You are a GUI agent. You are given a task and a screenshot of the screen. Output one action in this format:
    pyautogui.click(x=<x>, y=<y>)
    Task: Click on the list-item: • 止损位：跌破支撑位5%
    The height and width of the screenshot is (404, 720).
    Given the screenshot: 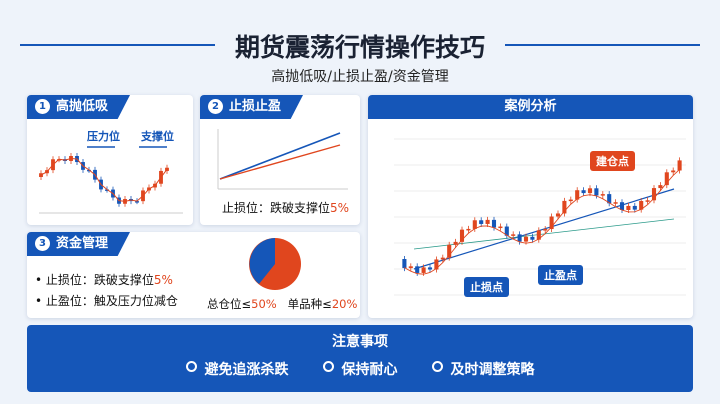 What is the action you would take?
    pyautogui.click(x=104, y=280)
    